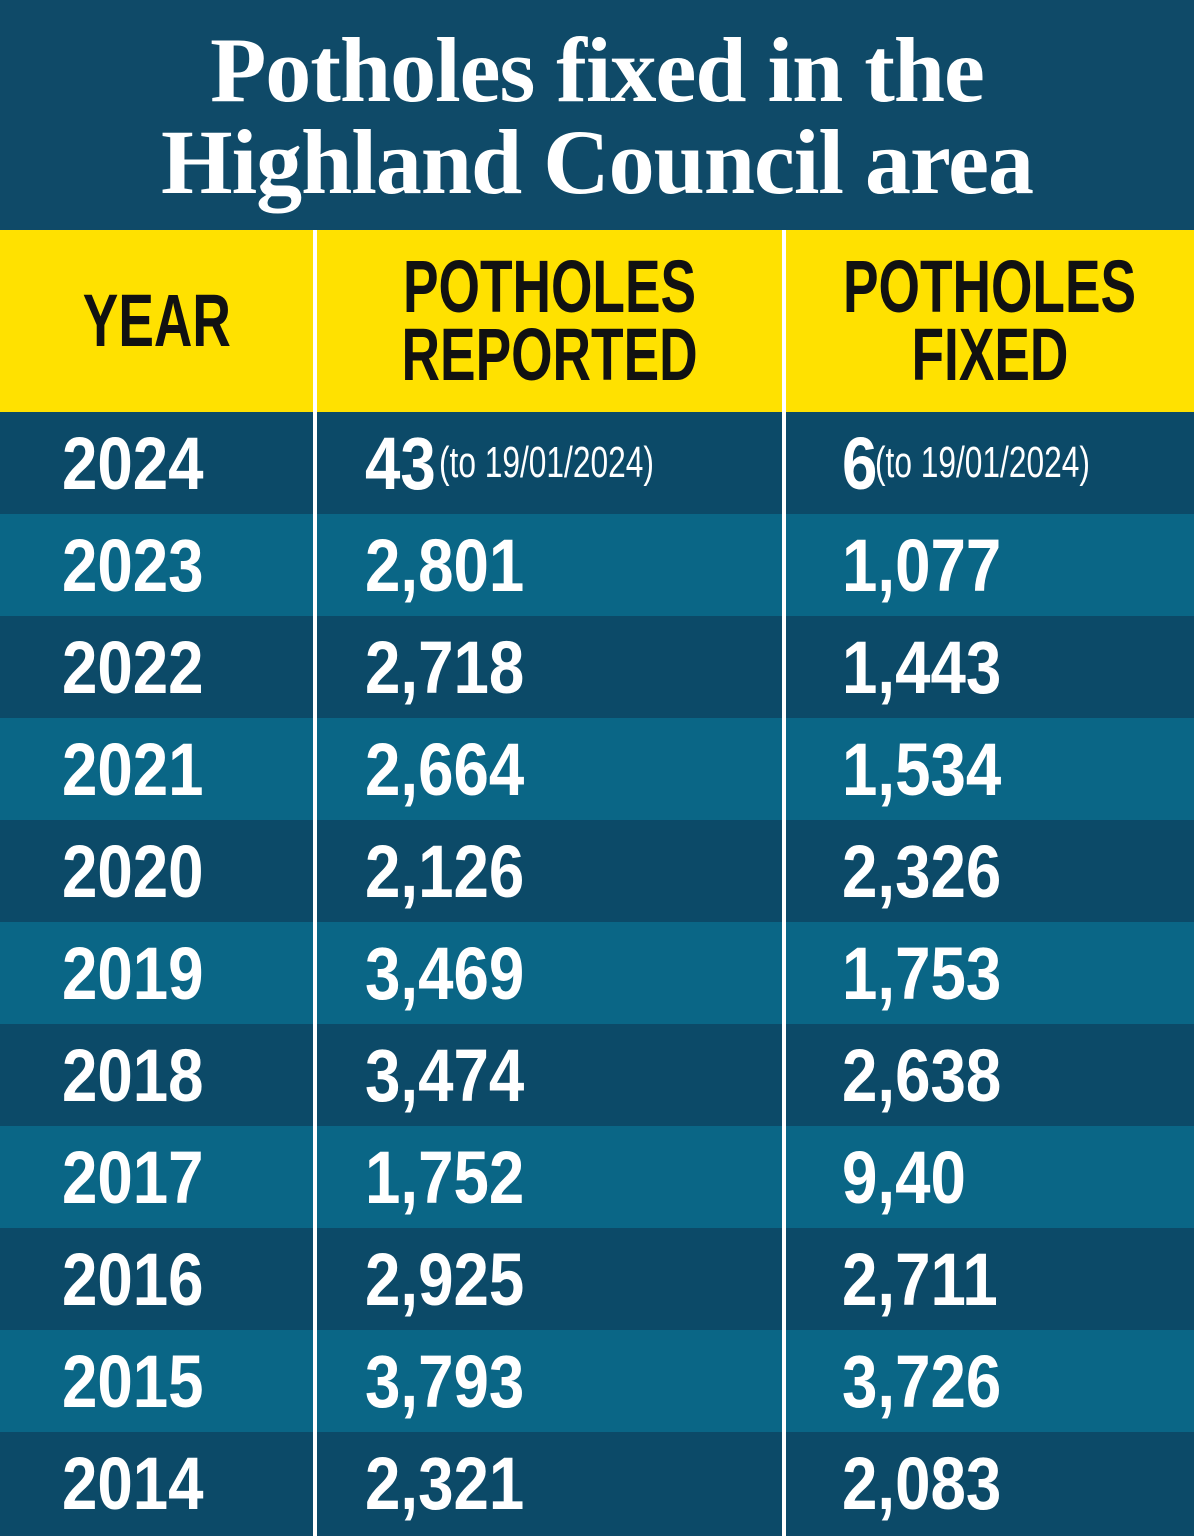 This screenshot has width=1194, height=1536. I want to click on table-cell: 2,638, so click(934, 1075).